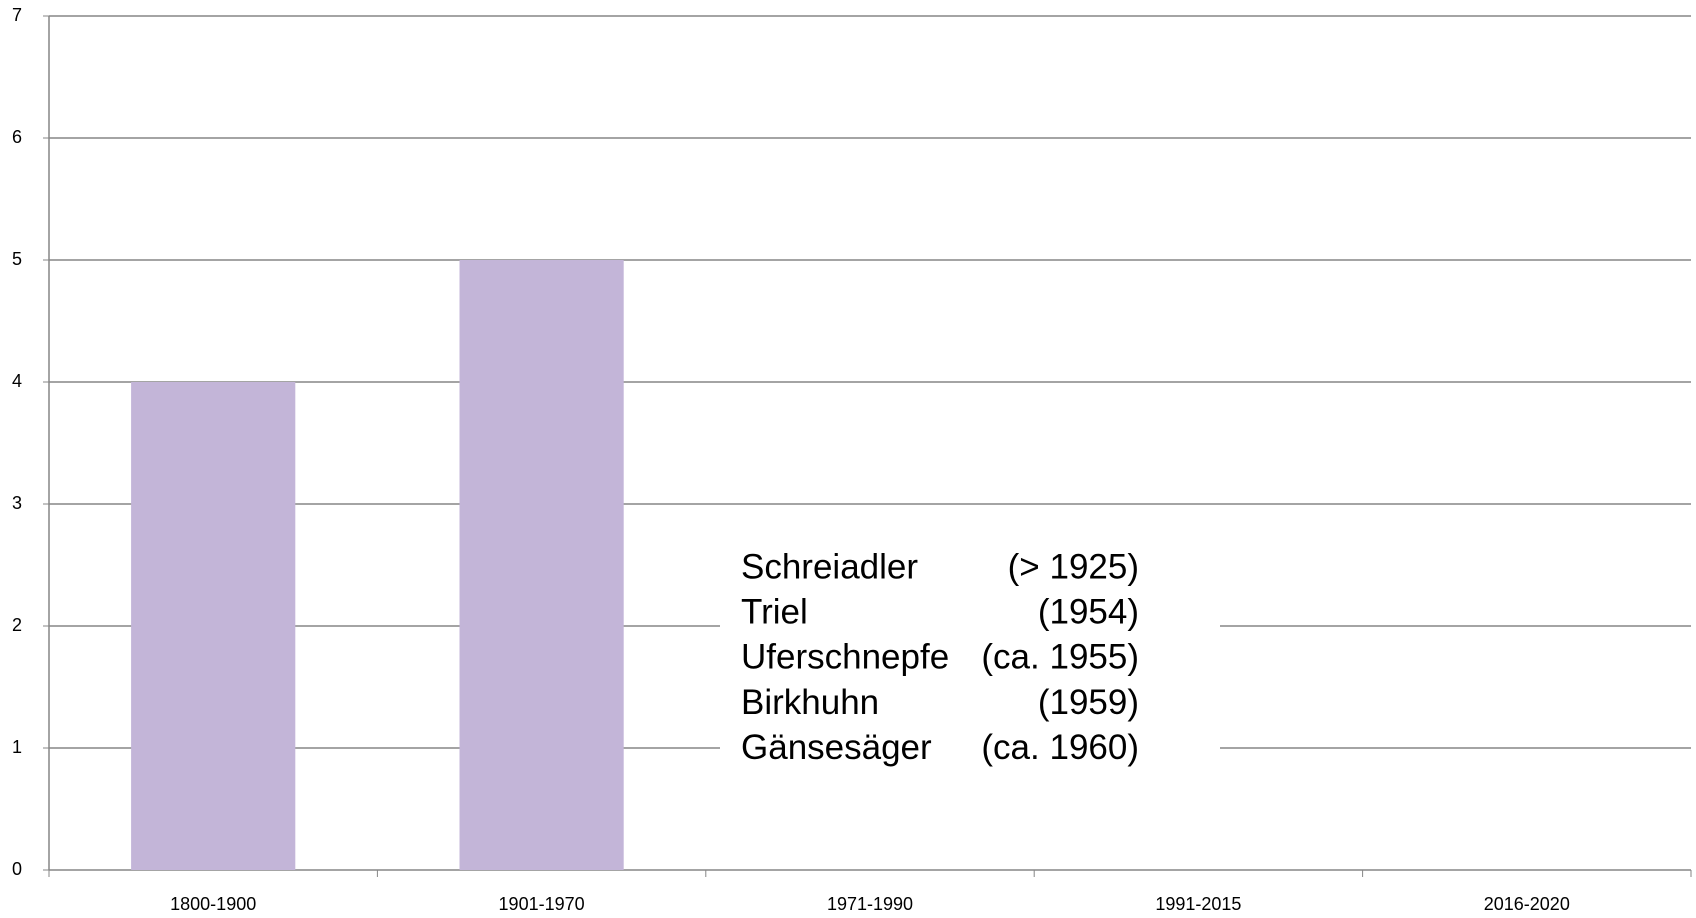 This screenshot has height=918, width=1696. What do you see at coordinates (1088, 702) in the screenshot?
I see `annotation-date: (1959)` at bounding box center [1088, 702].